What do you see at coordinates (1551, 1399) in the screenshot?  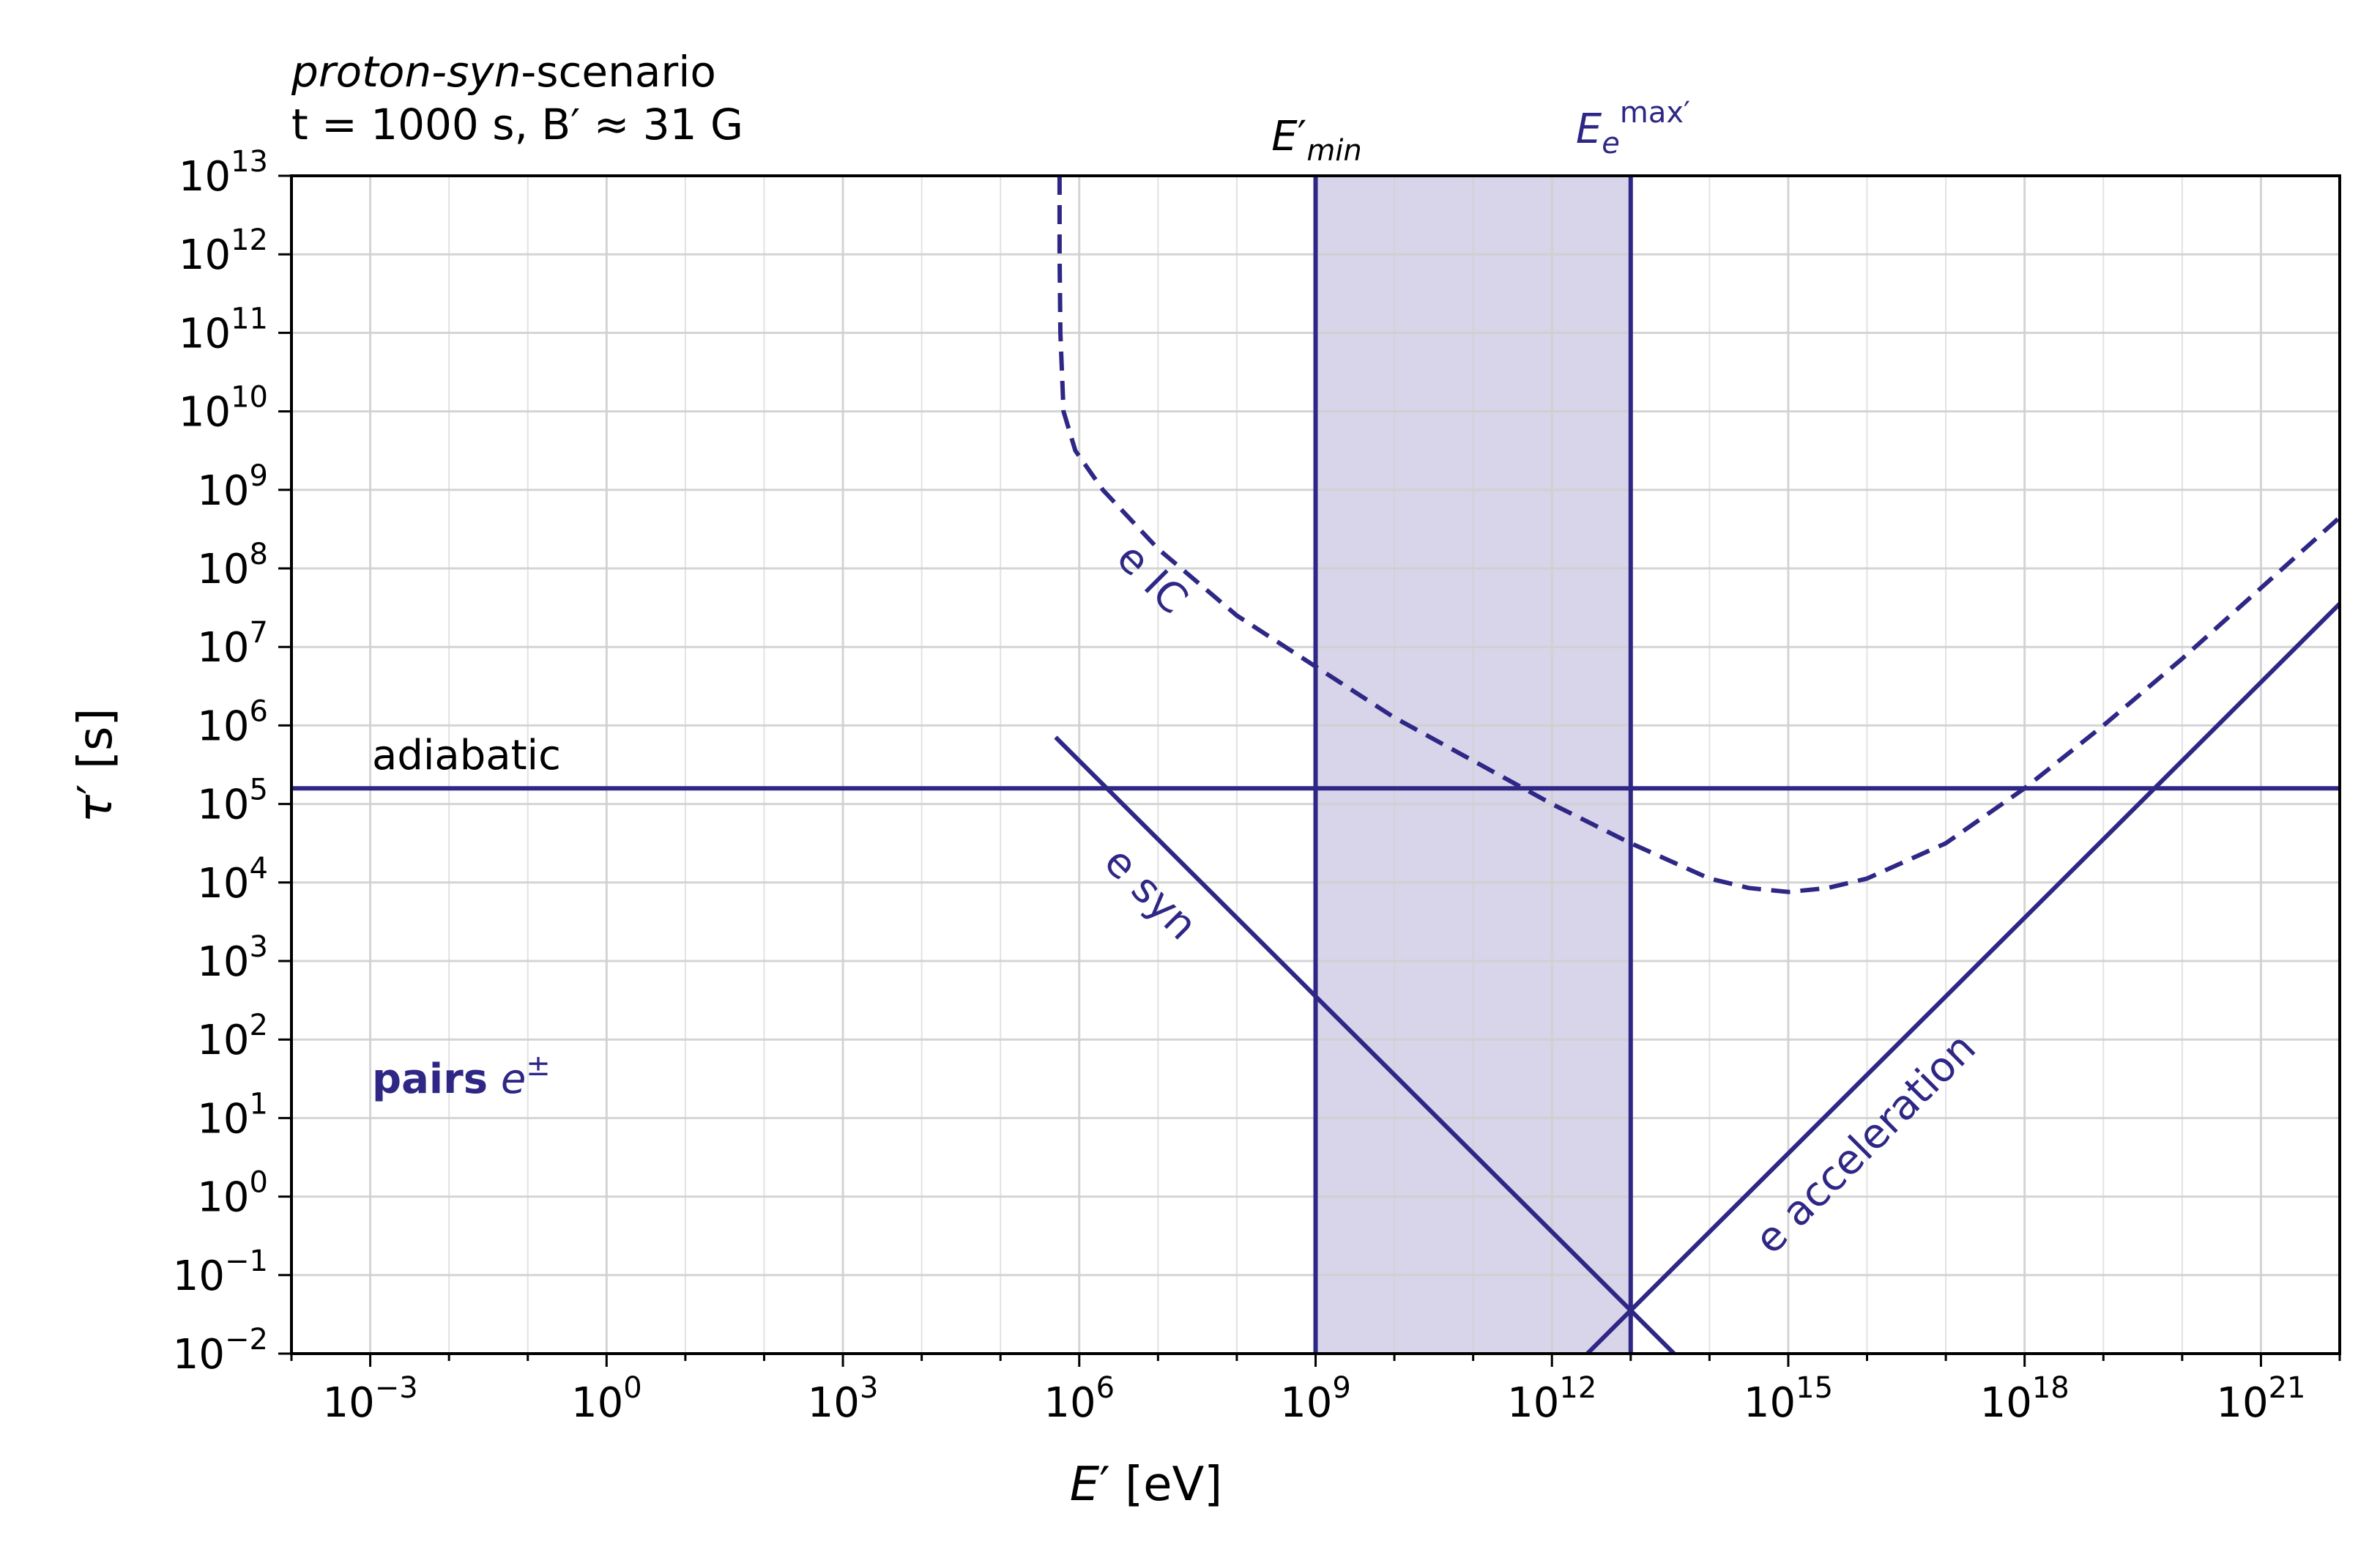 I see `x-tick-label: 10¹²` at bounding box center [1551, 1399].